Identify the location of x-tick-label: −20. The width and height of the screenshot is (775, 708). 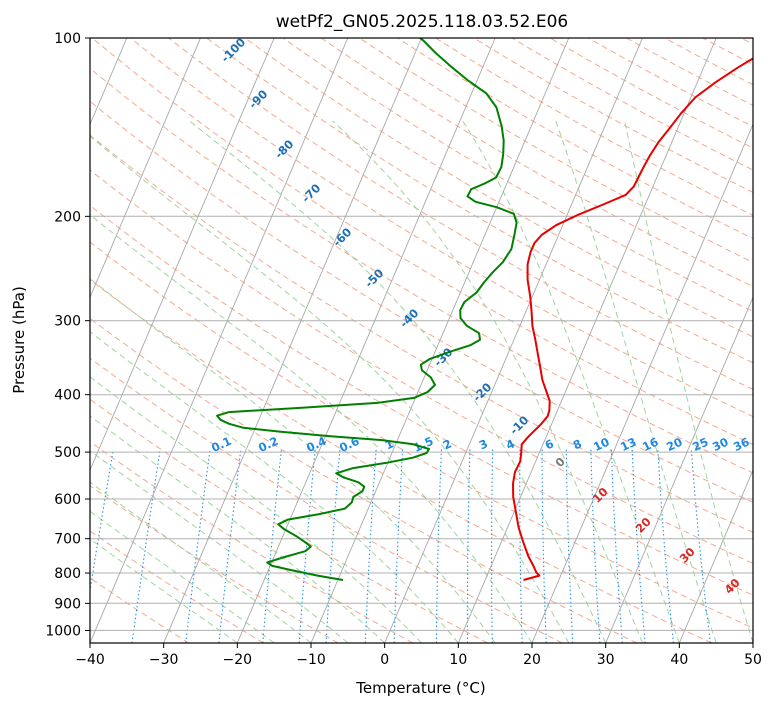
(238, 660).